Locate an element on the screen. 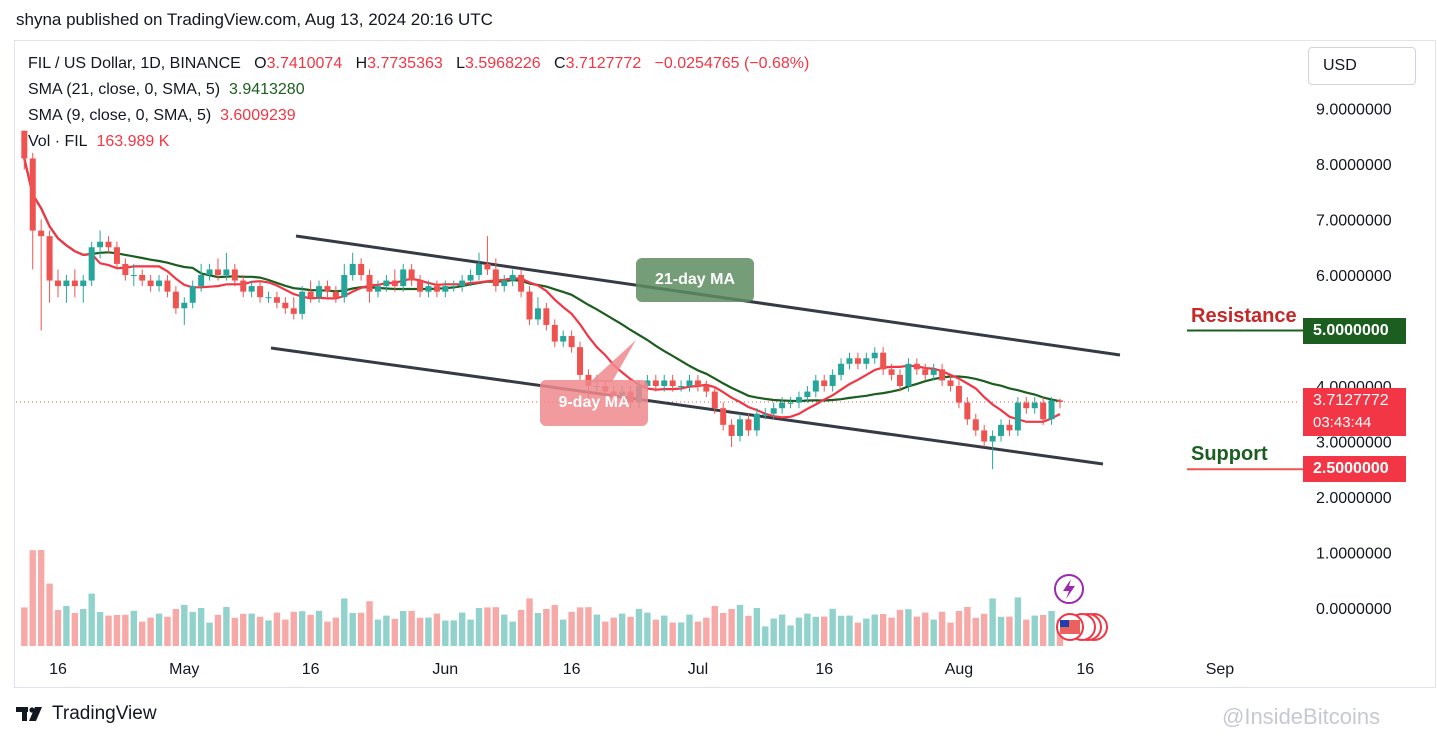  brand-name: TradingView is located at coordinates (104, 713).